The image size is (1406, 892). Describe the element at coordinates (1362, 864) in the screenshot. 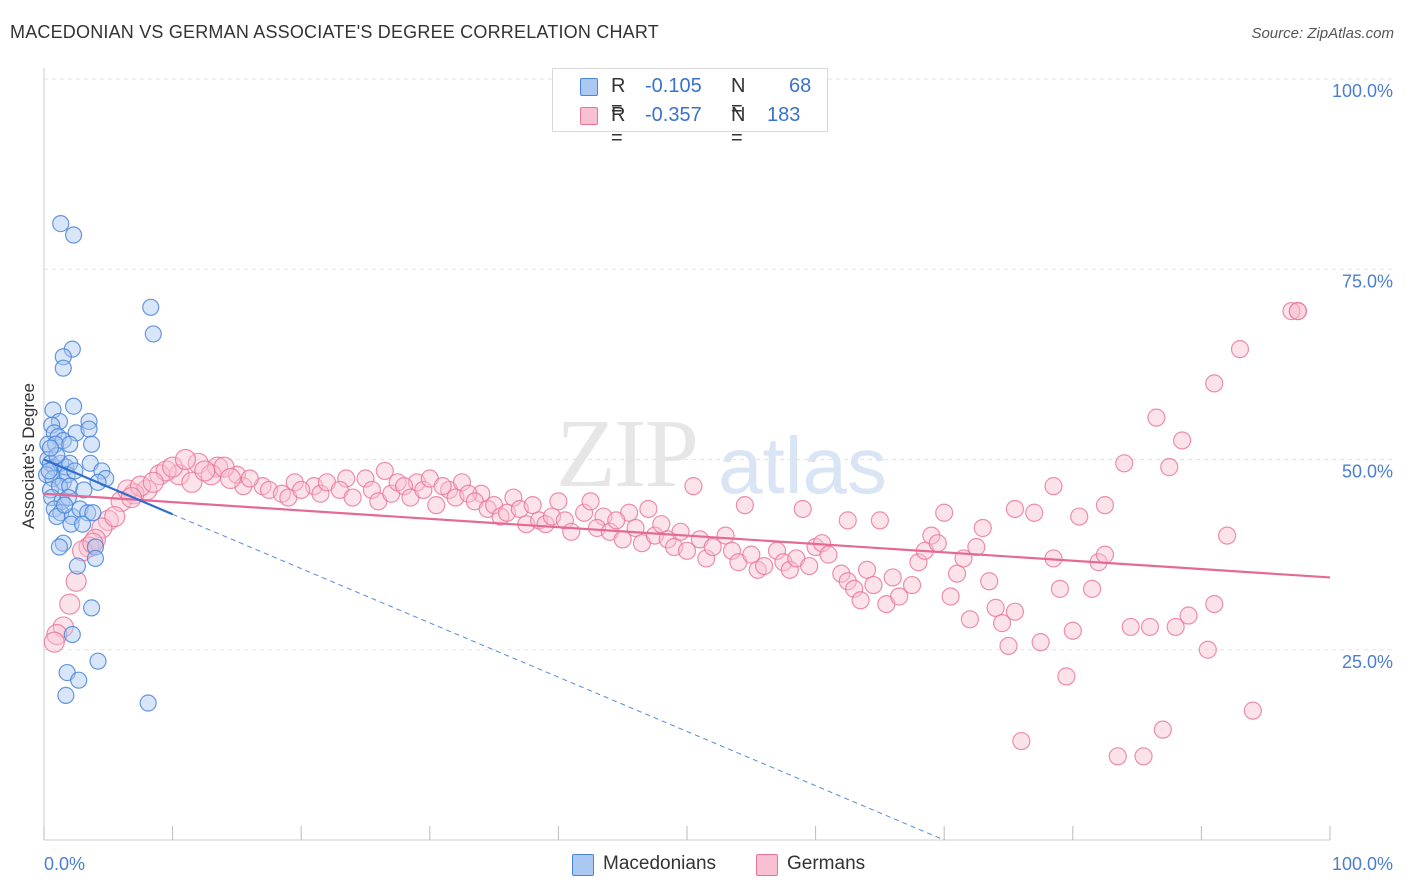

I see `x-tick-label: 100.0%` at that location.